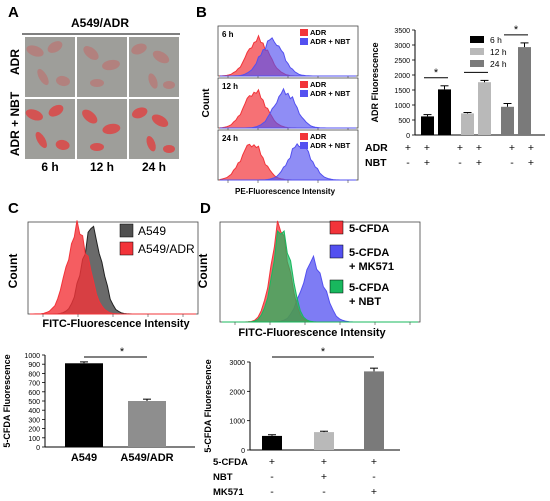  Describe the element at coordinates (402, 61) in the screenshot. I see `y-tick-label: 2500` at that location.